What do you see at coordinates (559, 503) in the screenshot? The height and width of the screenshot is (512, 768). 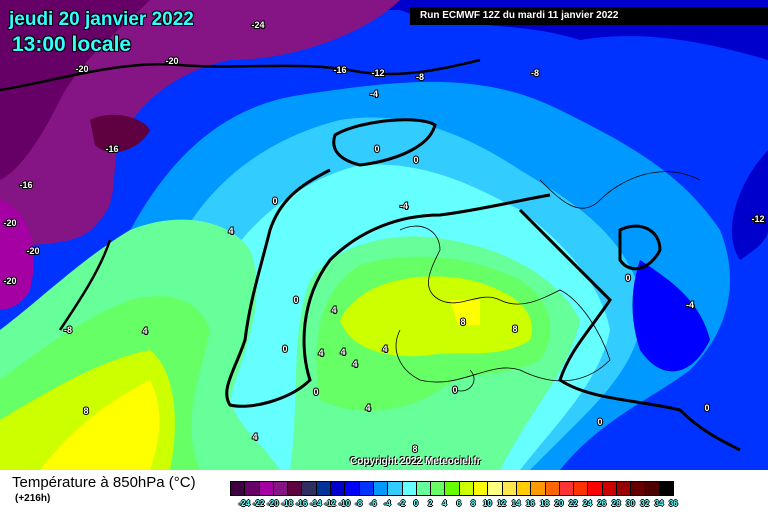 I see `legend-tick-label: 20` at bounding box center [559, 503].